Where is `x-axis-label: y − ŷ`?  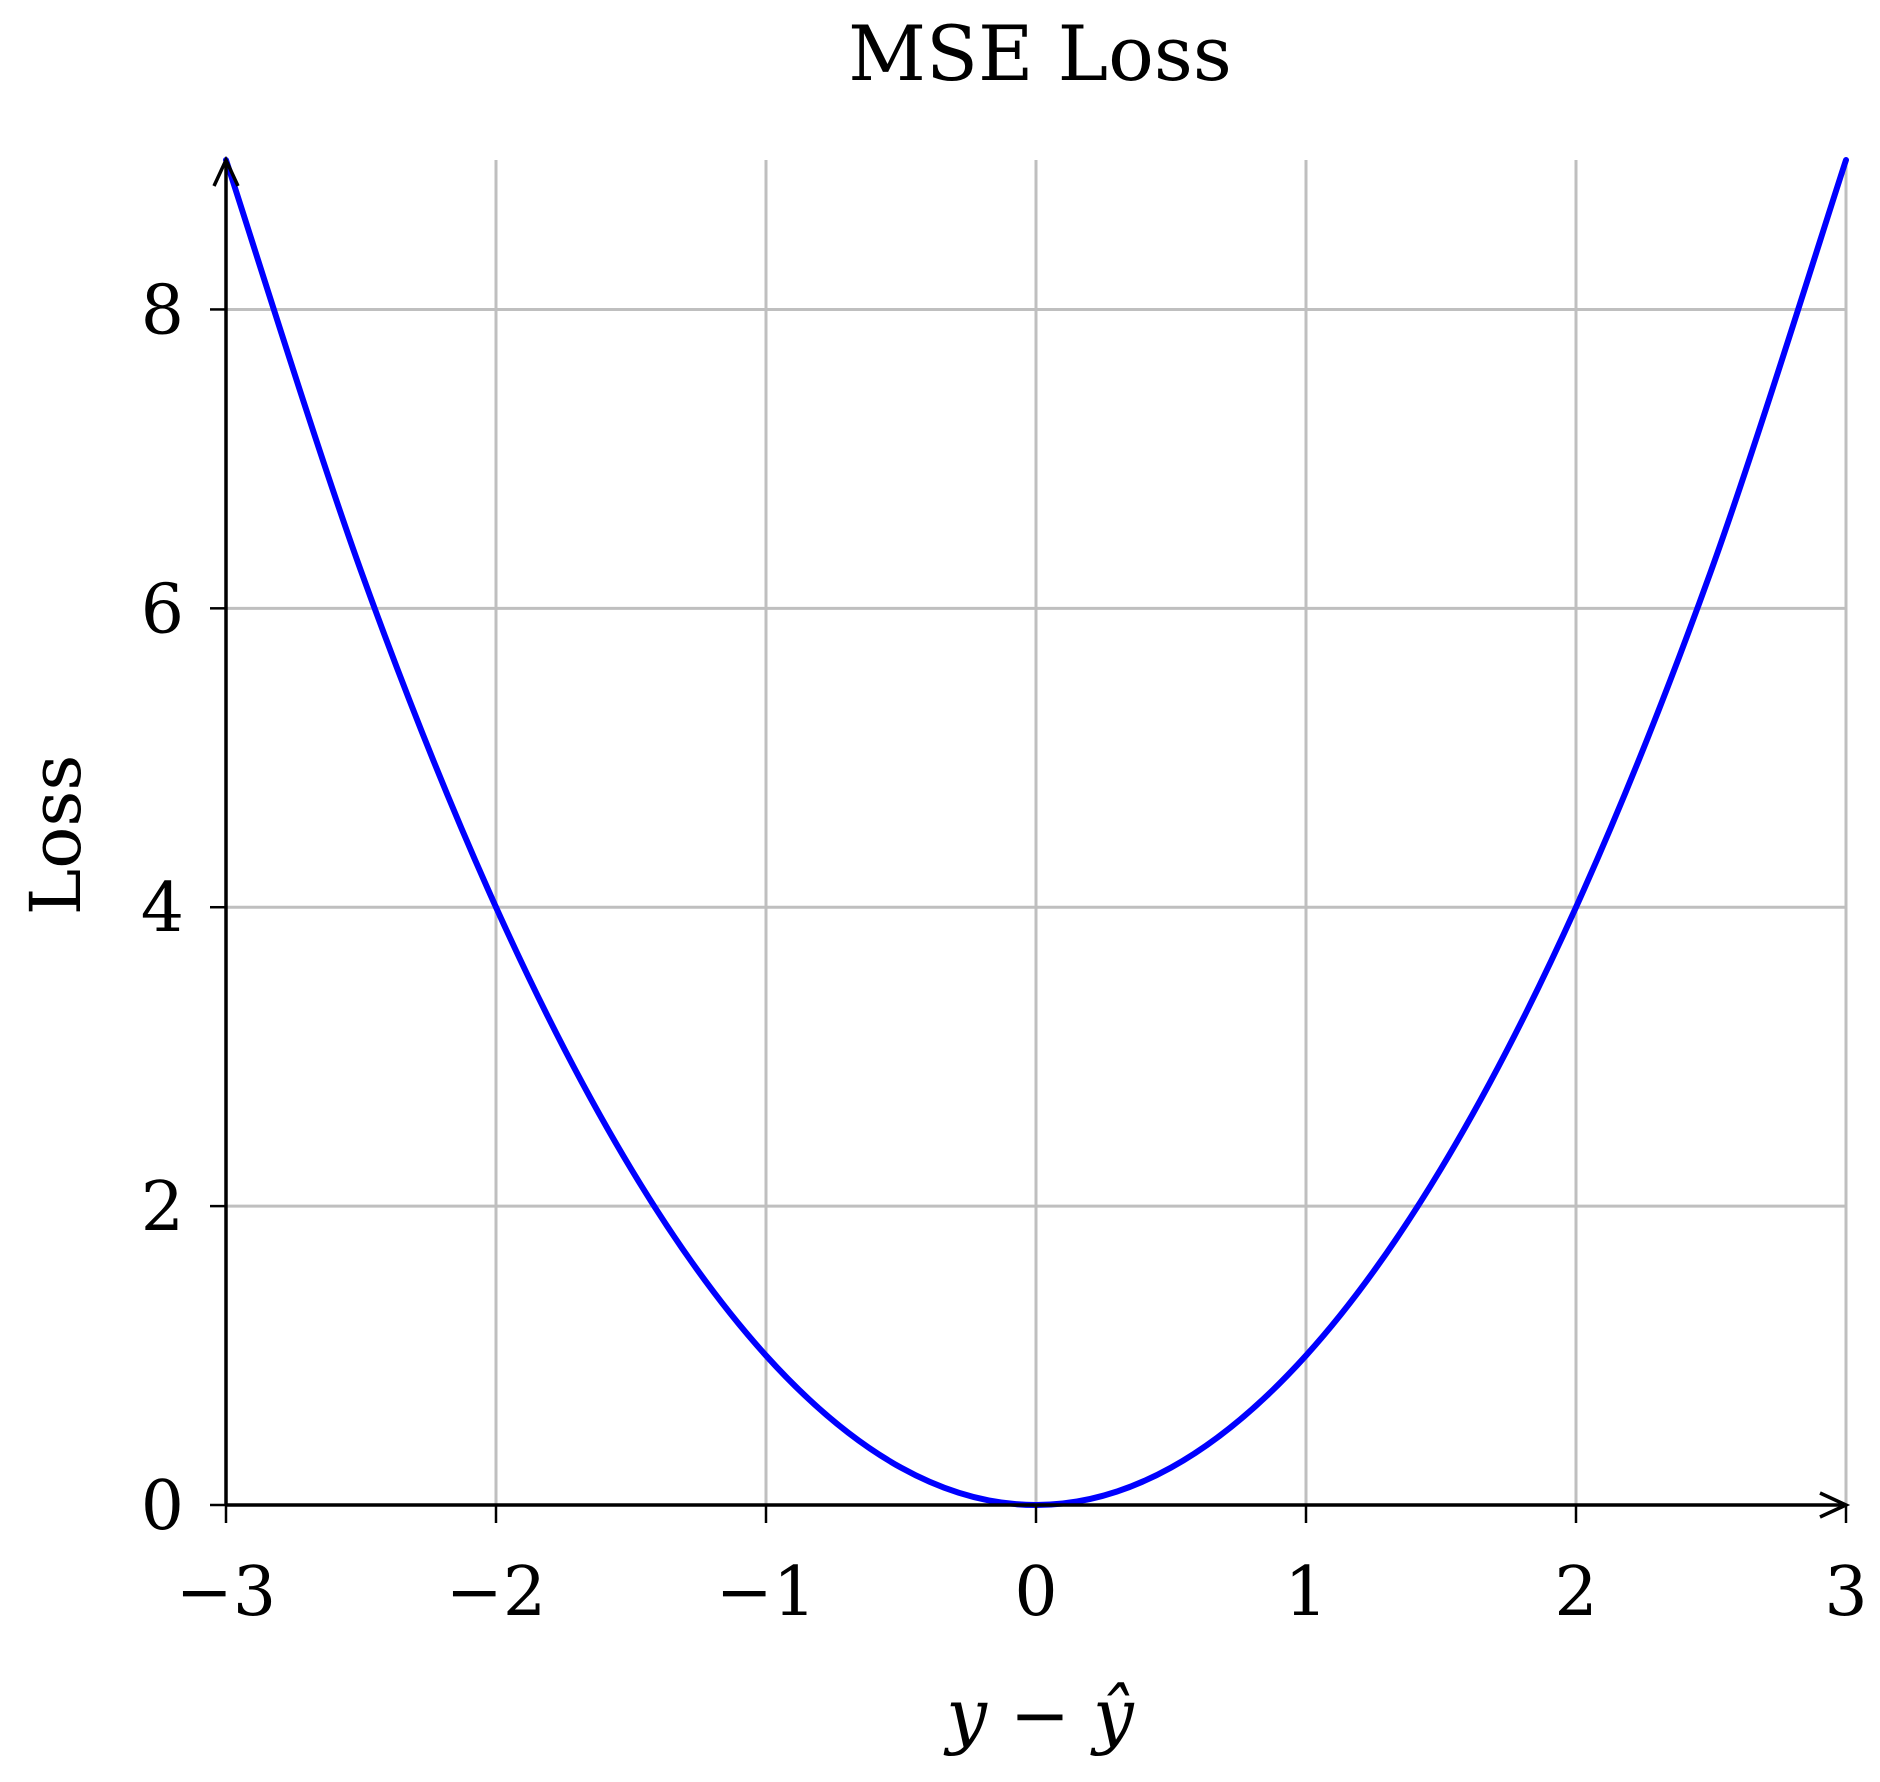
x-axis-label: y − ŷ is located at coordinates (1039, 1715).